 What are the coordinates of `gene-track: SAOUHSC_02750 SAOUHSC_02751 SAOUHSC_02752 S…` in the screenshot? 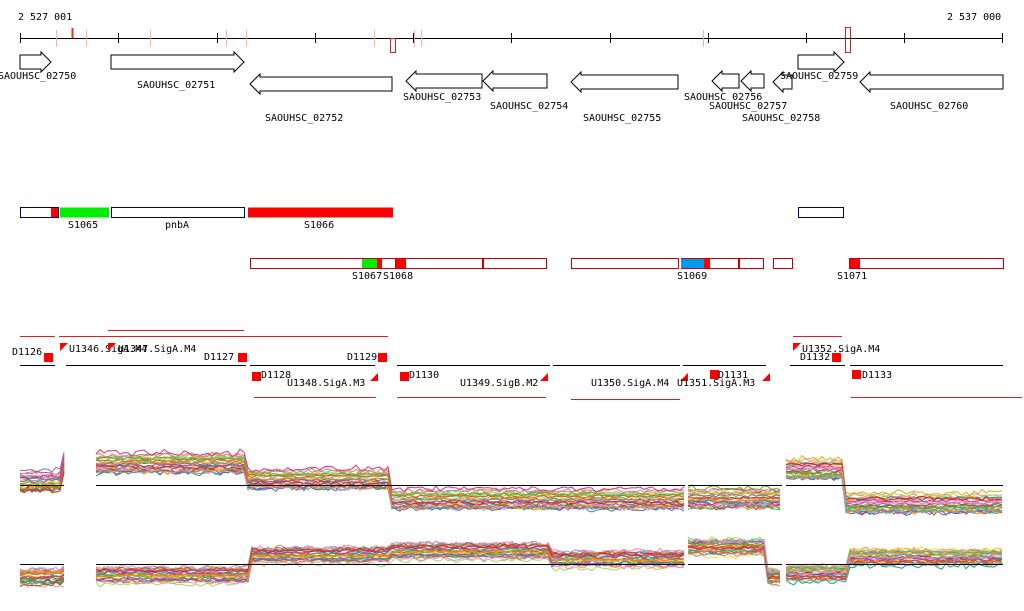 It's located at (502, 87).